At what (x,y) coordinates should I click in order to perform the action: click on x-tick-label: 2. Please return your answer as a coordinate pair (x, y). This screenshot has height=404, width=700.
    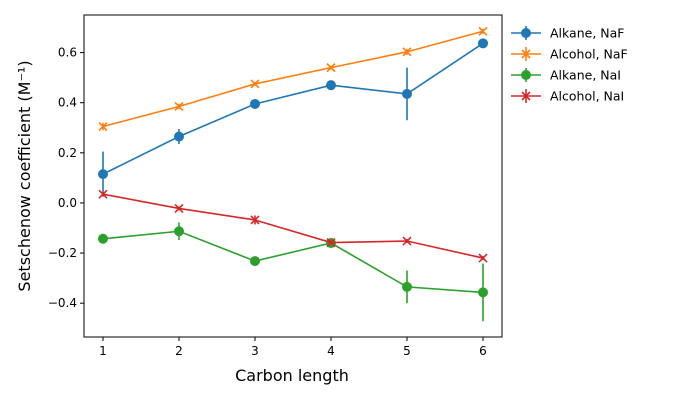
    Looking at the image, I should click on (179, 351).